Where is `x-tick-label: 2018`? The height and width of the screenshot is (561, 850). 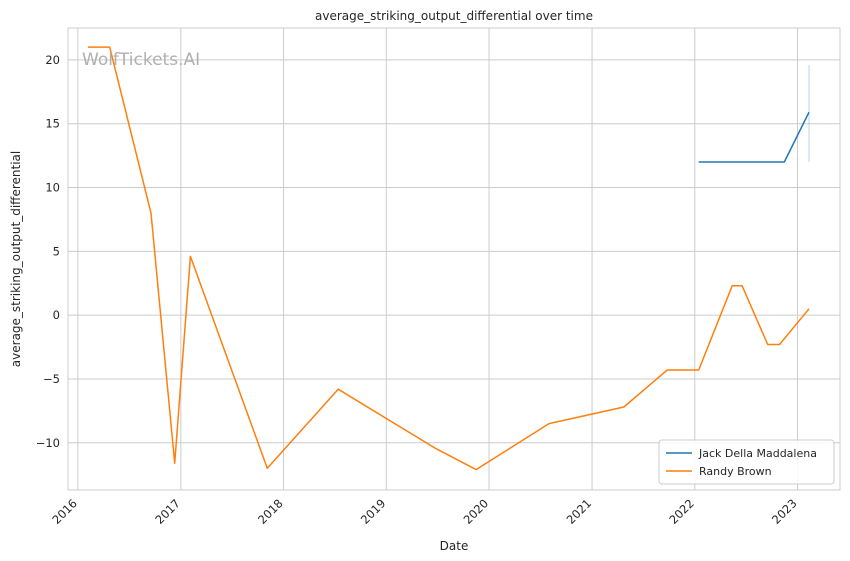
x-tick-label: 2018 is located at coordinates (270, 511).